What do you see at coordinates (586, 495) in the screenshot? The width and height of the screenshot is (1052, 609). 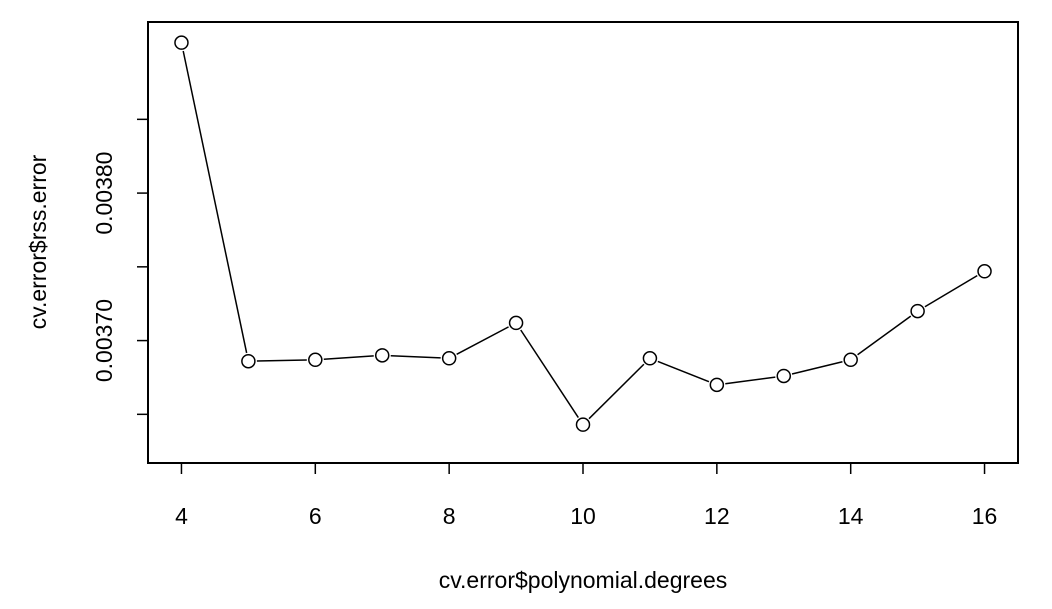 I see `x-axis: 4 6 8 10 12 14 16` at bounding box center [586, 495].